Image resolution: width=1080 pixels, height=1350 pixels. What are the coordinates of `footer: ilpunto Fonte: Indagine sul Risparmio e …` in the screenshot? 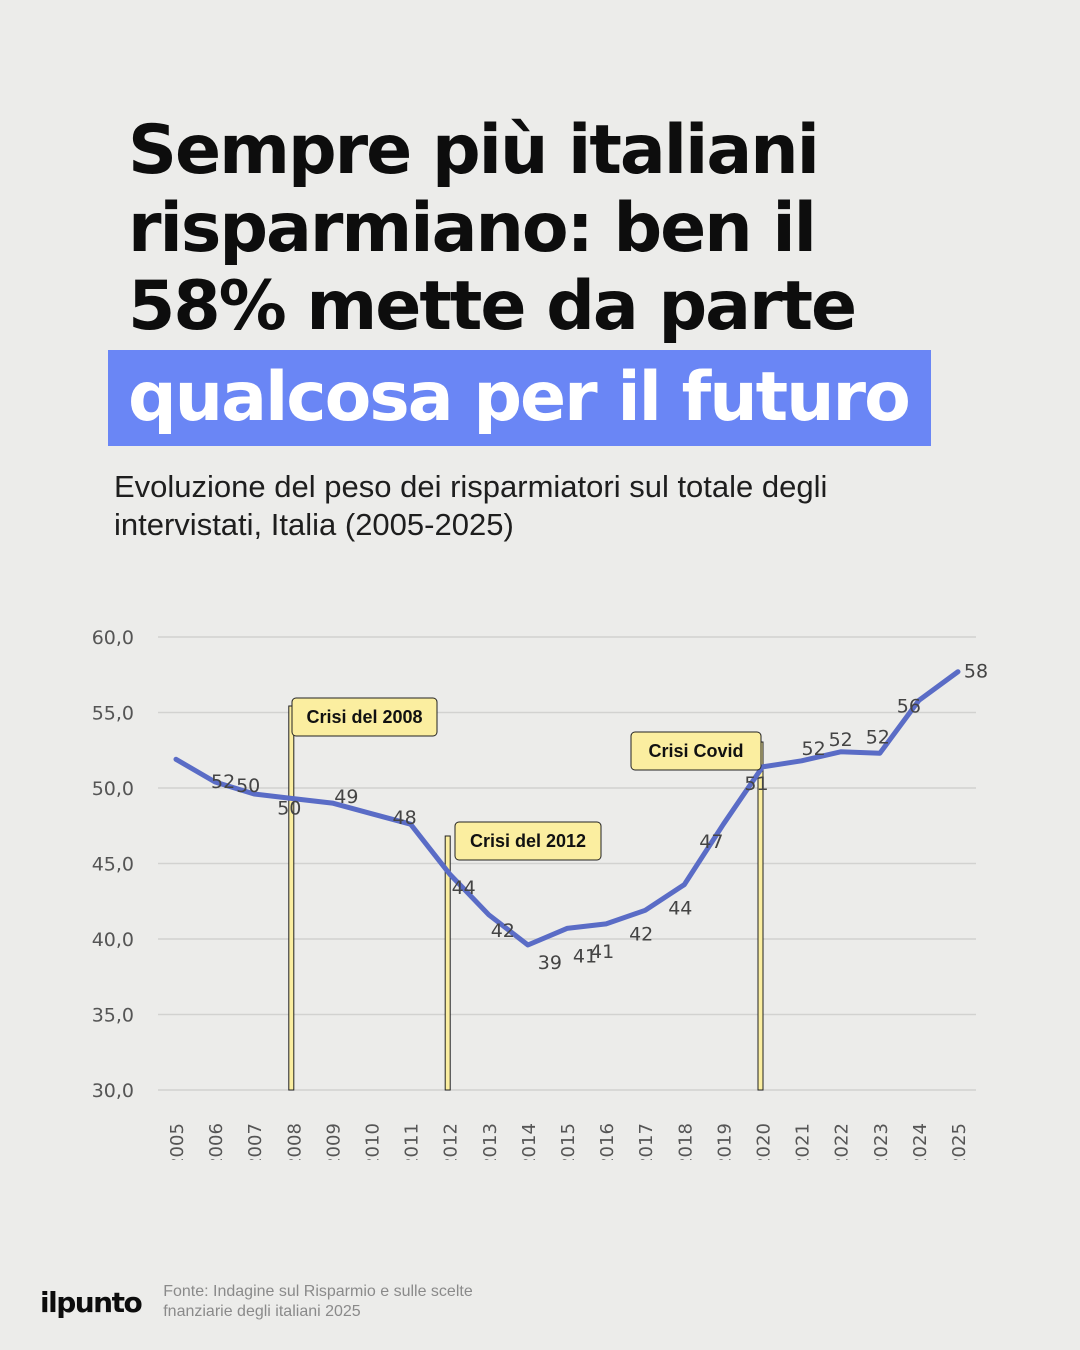 It's located at (266, 1302).